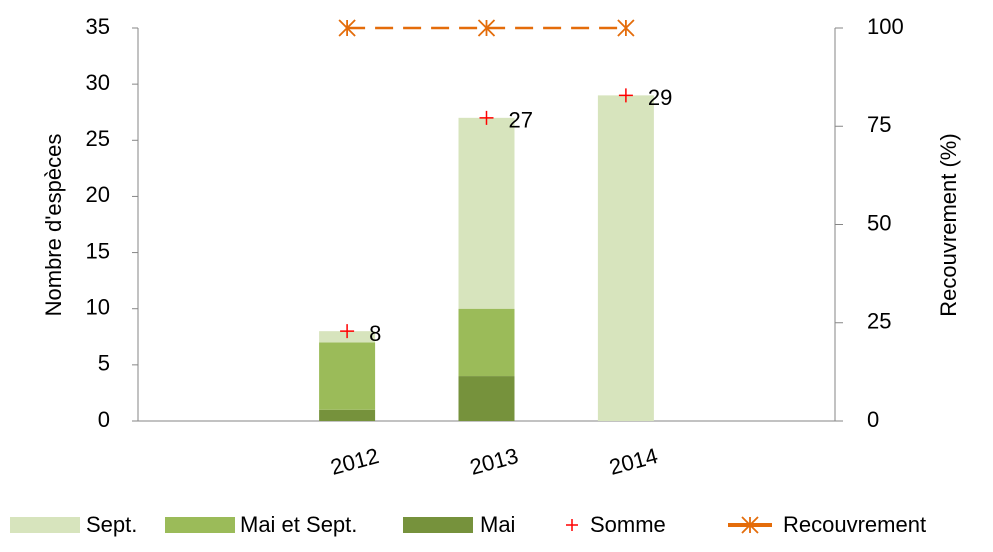 The height and width of the screenshot is (552, 993). I want to click on legend-label: Somme, so click(628, 524).